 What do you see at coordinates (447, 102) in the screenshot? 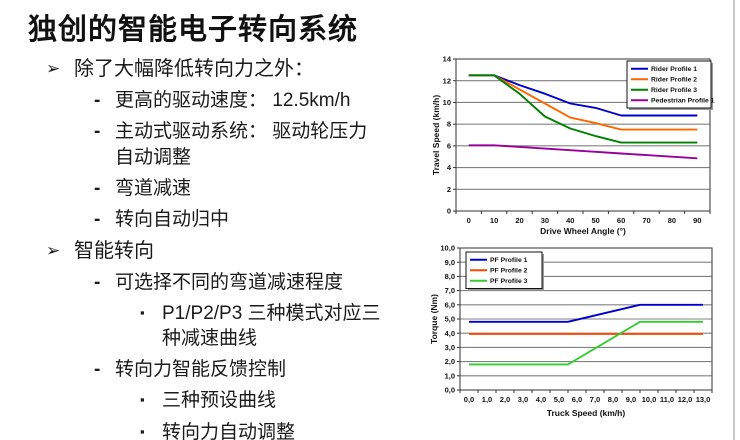
I see `y-tick-label: 10` at bounding box center [447, 102].